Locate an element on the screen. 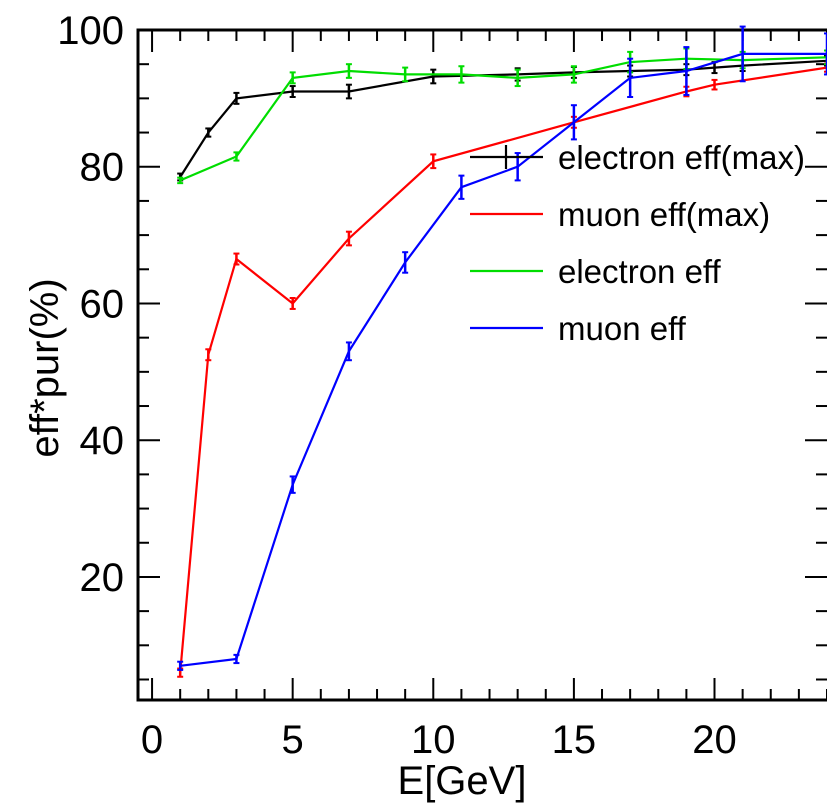  x-tick-label: 15 is located at coordinates (574, 740).